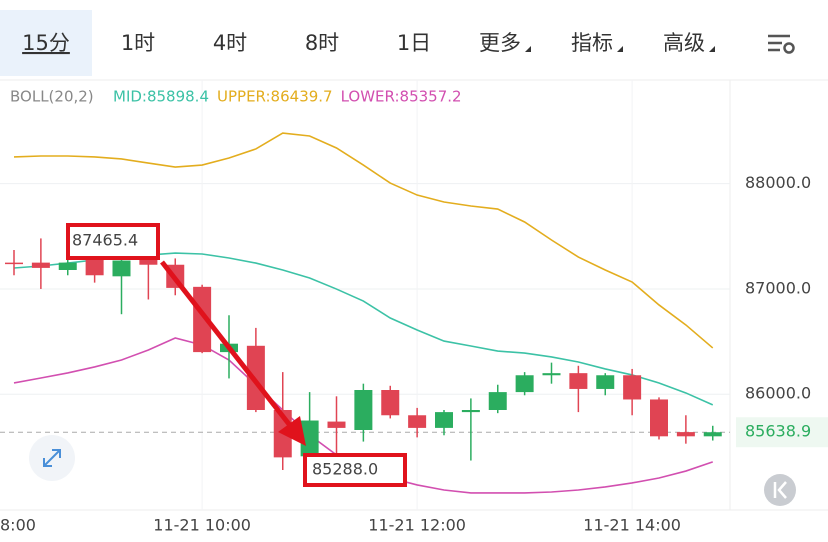  Describe the element at coordinates (781, 44) in the screenshot. I see `settings-icon` at that location.